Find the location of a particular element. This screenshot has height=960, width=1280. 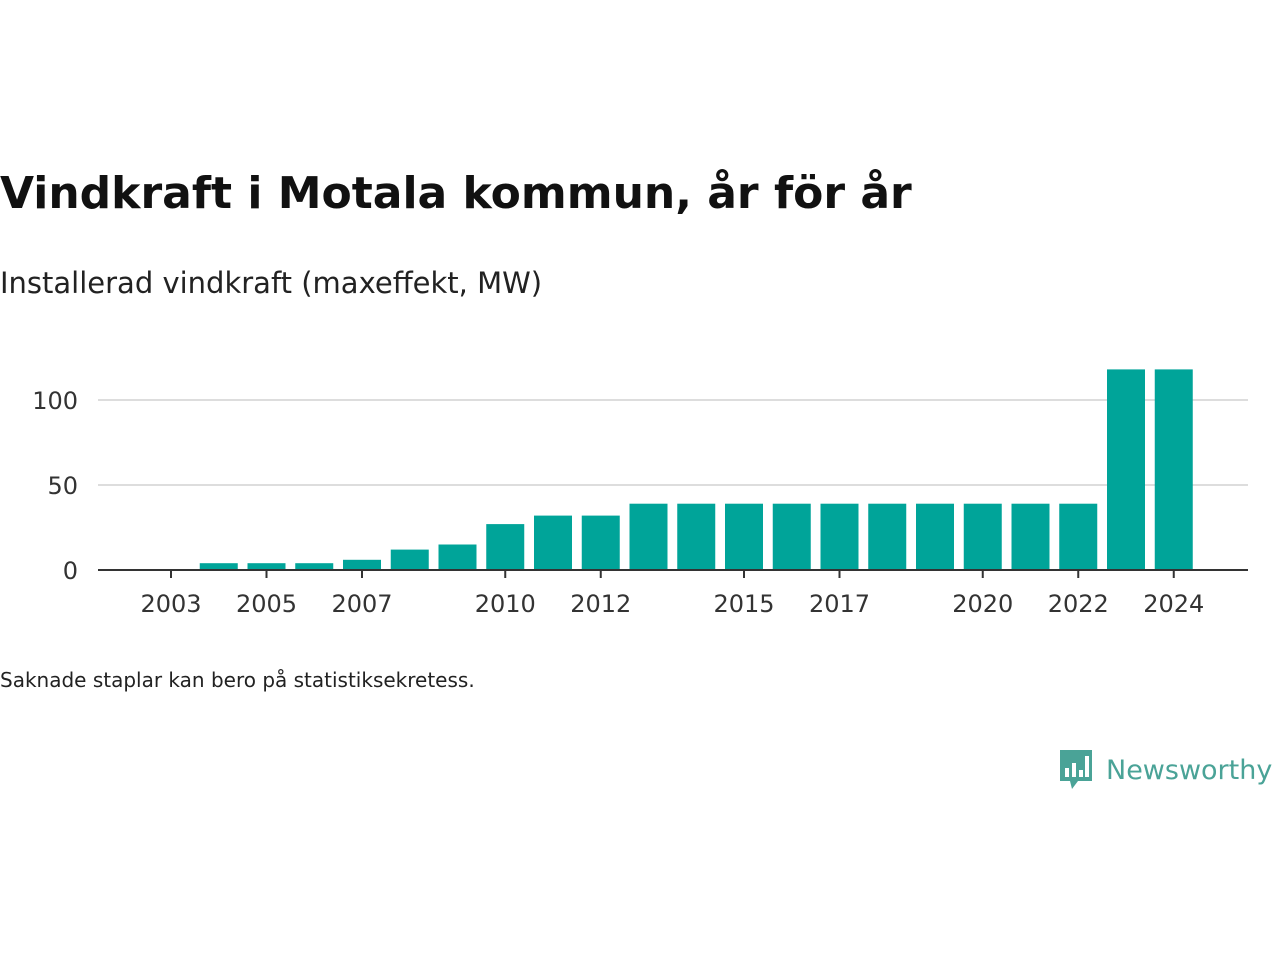

bar-2015 is located at coordinates (744, 536).